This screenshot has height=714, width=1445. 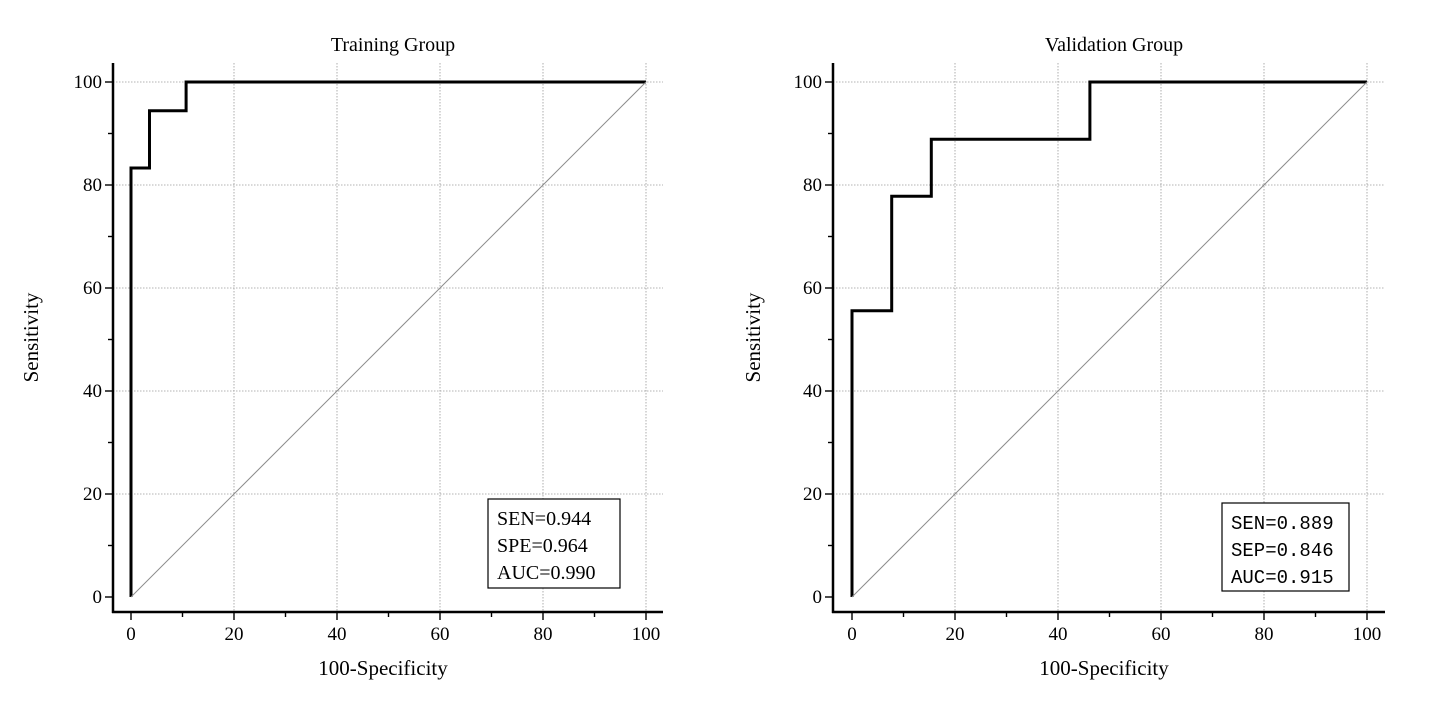 I want to click on stats-box: SEN=0.889 SEP=0.846 AUC=0.915, so click(x=1285, y=547).